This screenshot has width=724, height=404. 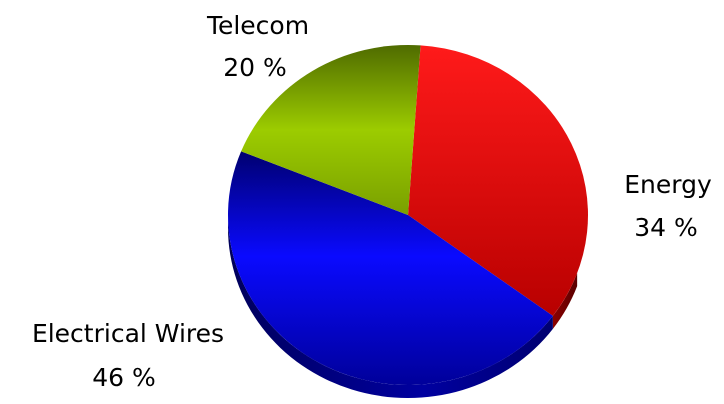 I want to click on slice-label-telecom: Telecom, so click(x=257, y=25).